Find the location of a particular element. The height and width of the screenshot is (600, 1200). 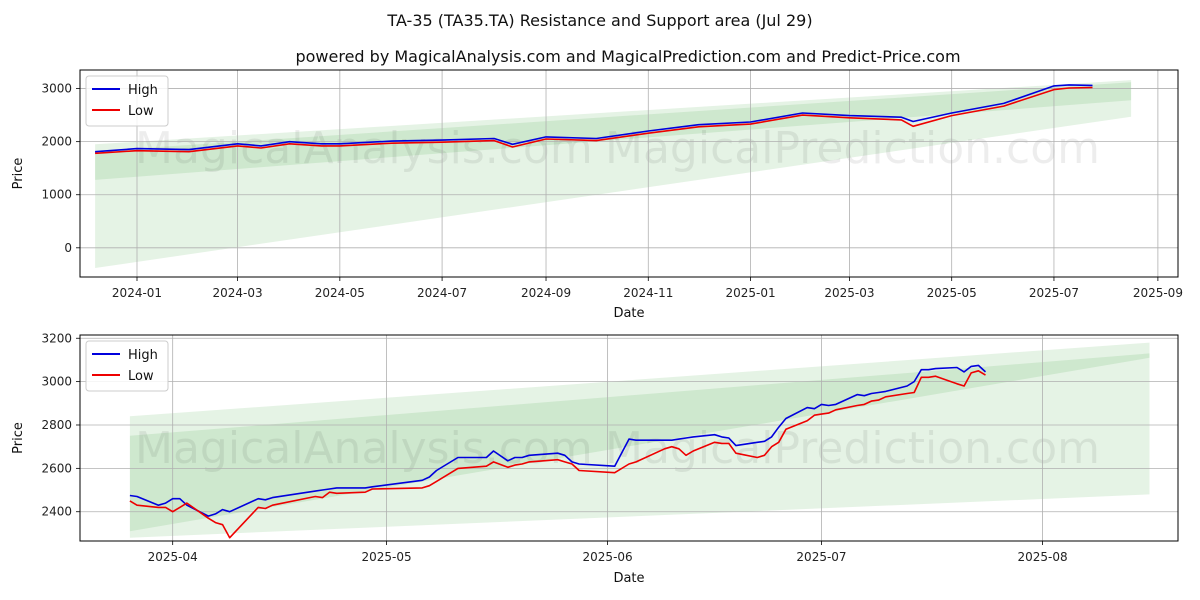

watermark-text: MagicalAnalysis.com is located at coordinates (364, 448).